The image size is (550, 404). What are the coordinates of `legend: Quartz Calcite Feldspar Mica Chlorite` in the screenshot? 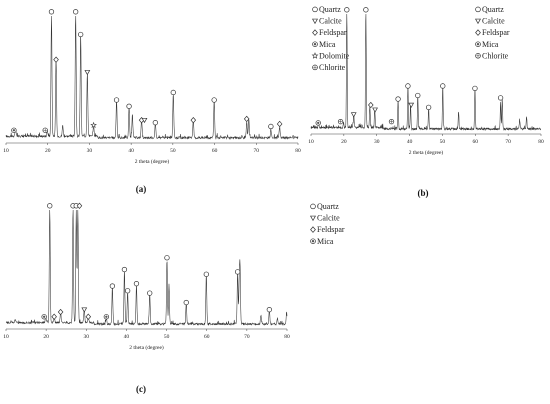 It's located at (492, 32).